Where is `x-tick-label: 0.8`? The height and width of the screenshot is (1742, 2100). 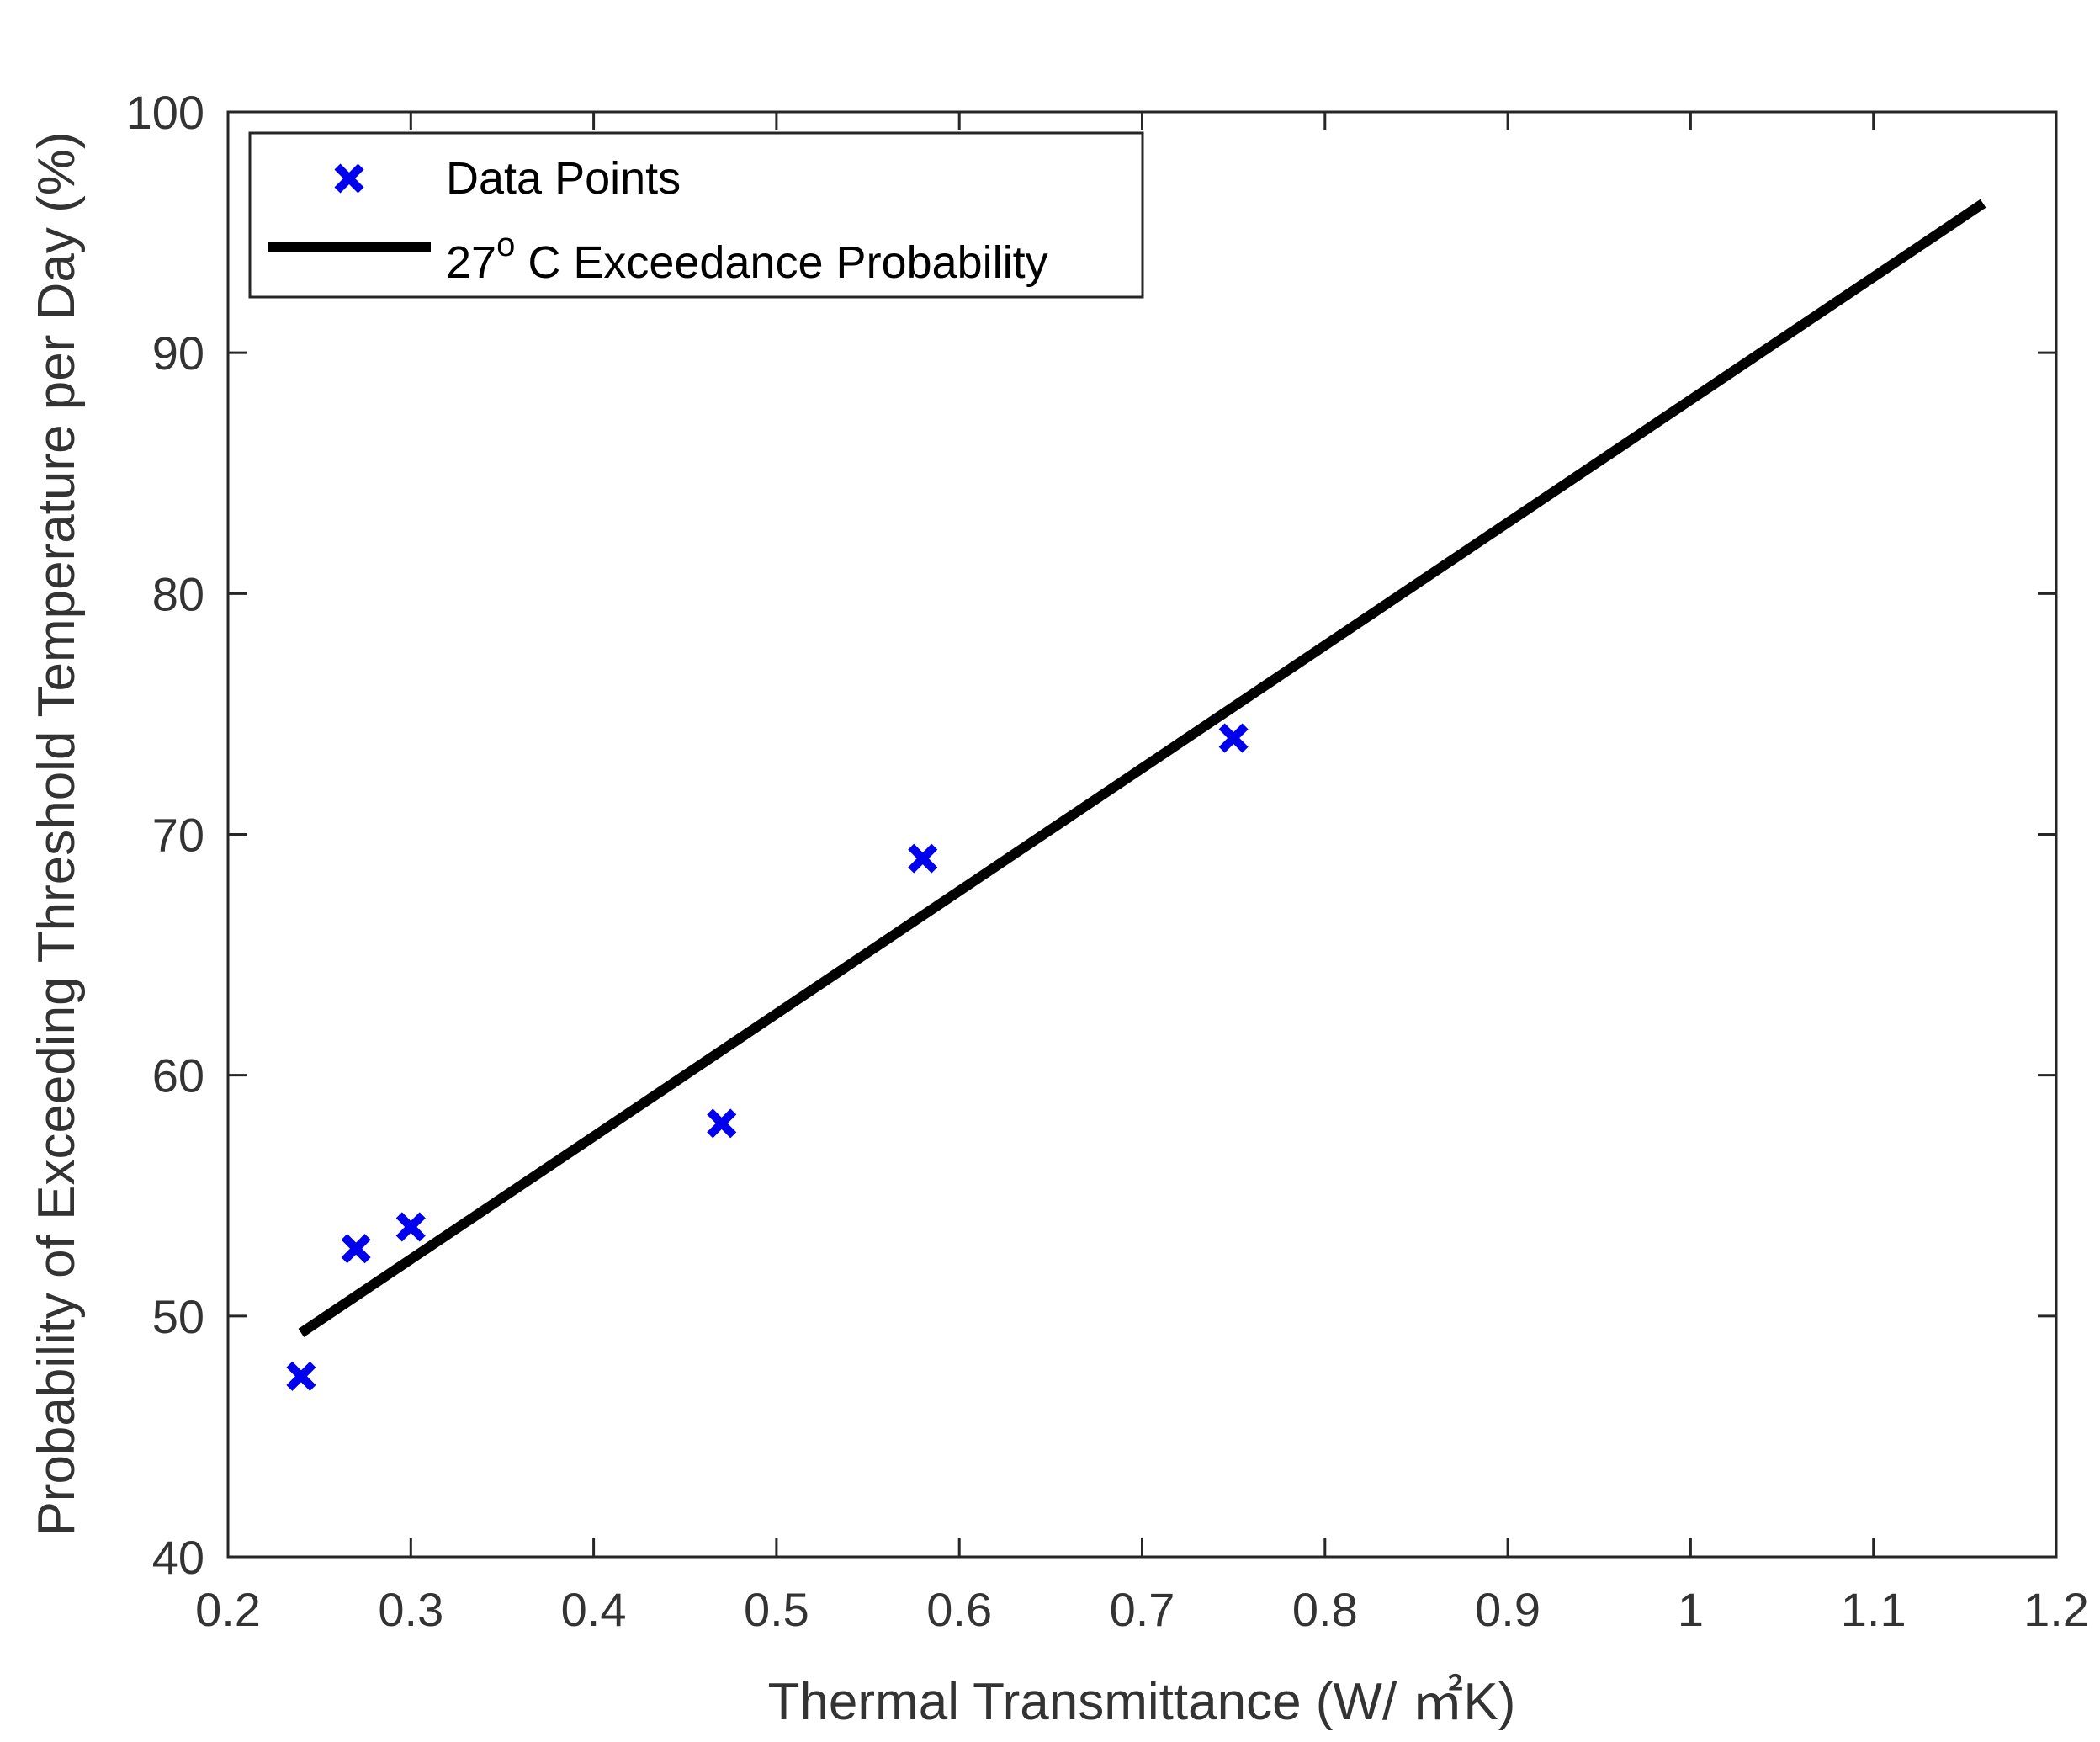 x-tick-label: 0.8 is located at coordinates (1325, 1609).